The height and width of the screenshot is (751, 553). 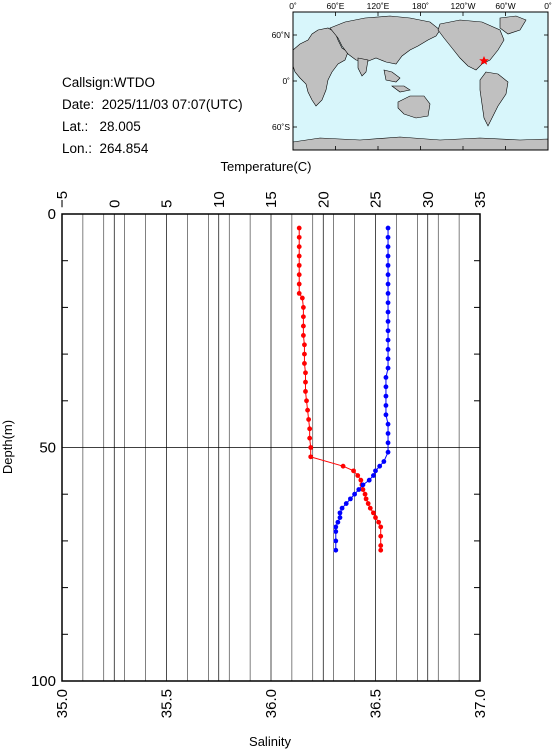 What do you see at coordinates (462, 6) in the screenshot?
I see `map-longitude-label: 120˚W` at bounding box center [462, 6].